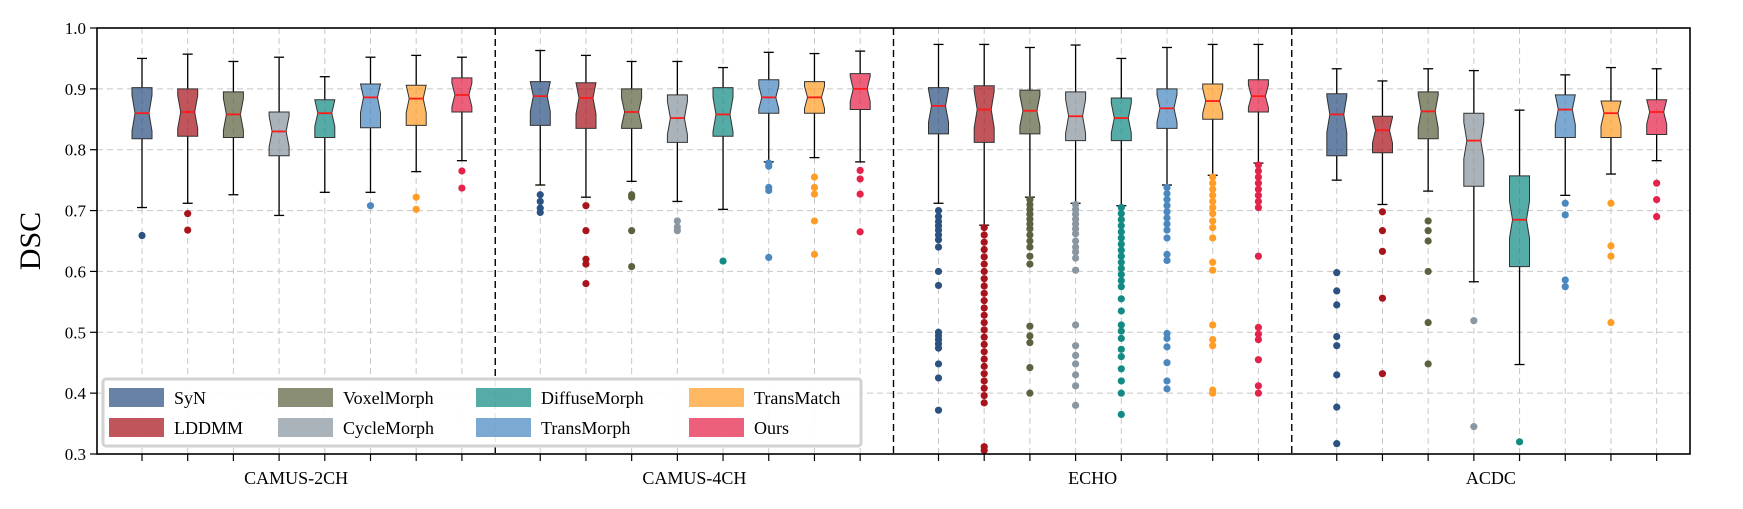  I want to click on group-label: ACDC, so click(1491, 478).